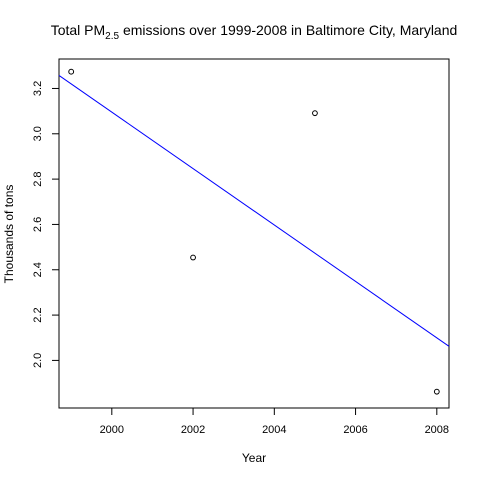 Image resolution: width=480 pixels, height=480 pixels. I want to click on y-tick-label: 3.0, so click(38, 133).